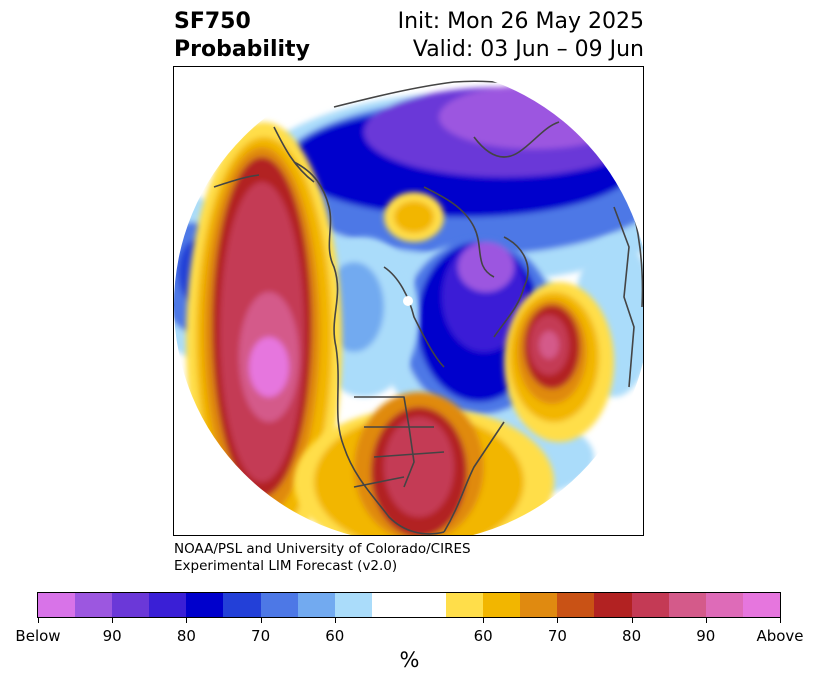 This screenshot has height=686, width=819. What do you see at coordinates (212, 21) in the screenshot?
I see `title-var-line1: SF750` at bounding box center [212, 21].